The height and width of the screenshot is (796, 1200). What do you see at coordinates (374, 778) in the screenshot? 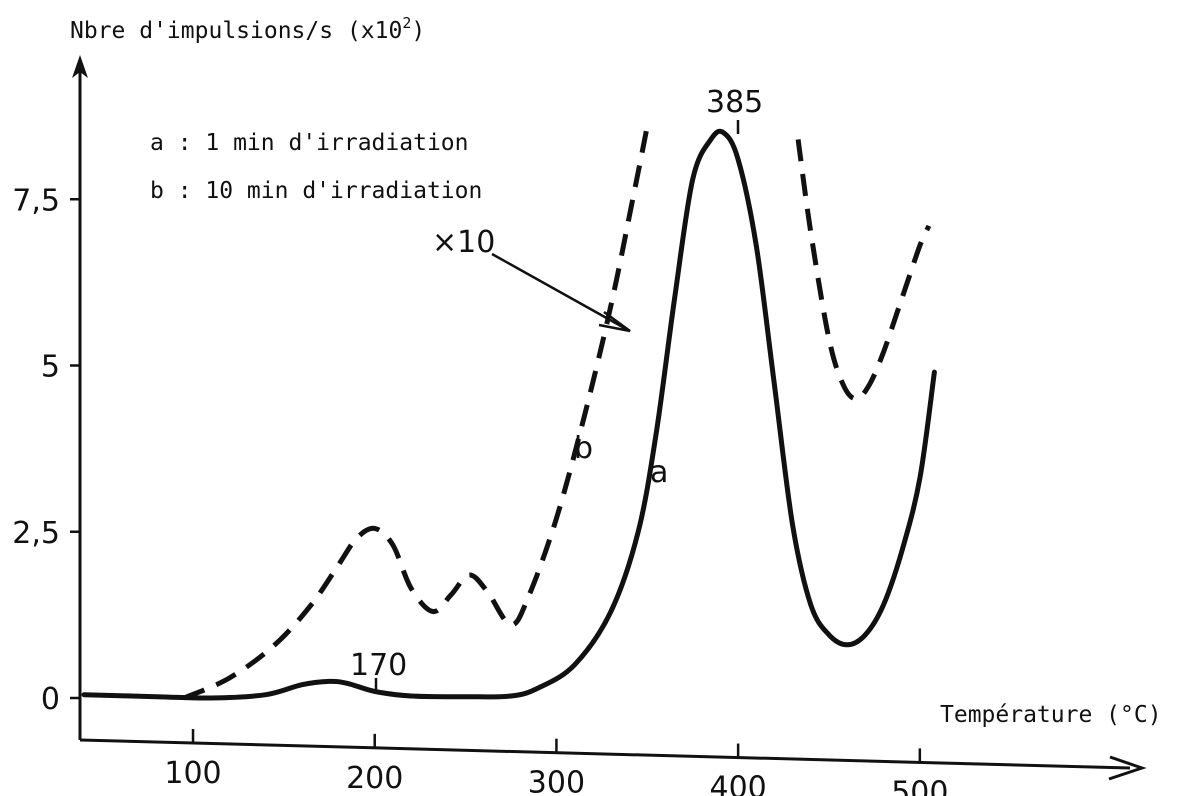
I see `x-tick-label: 200` at bounding box center [374, 778].